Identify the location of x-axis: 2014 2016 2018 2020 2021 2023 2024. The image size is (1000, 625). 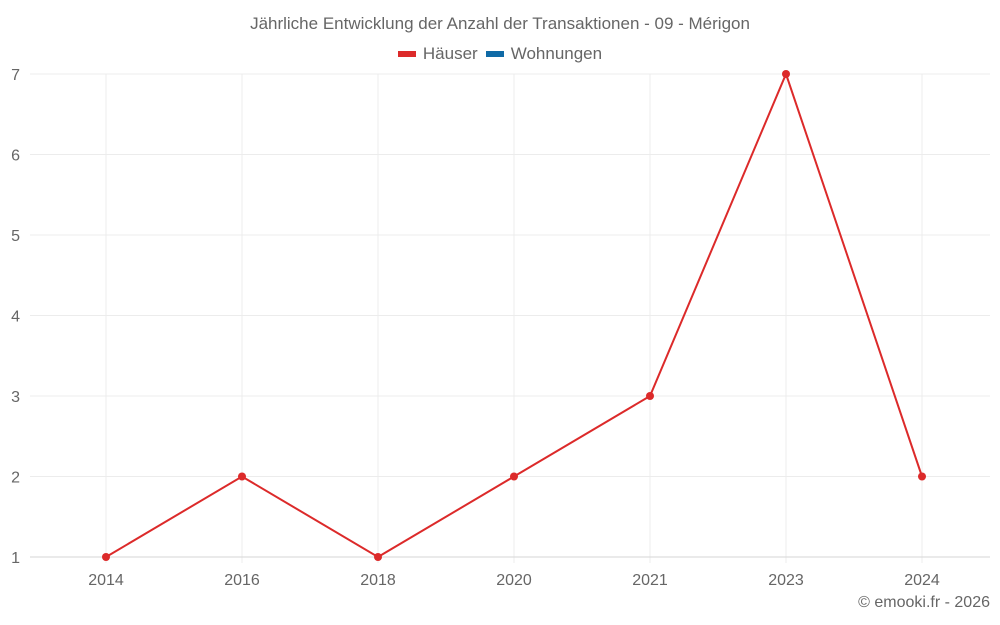
(514, 580).